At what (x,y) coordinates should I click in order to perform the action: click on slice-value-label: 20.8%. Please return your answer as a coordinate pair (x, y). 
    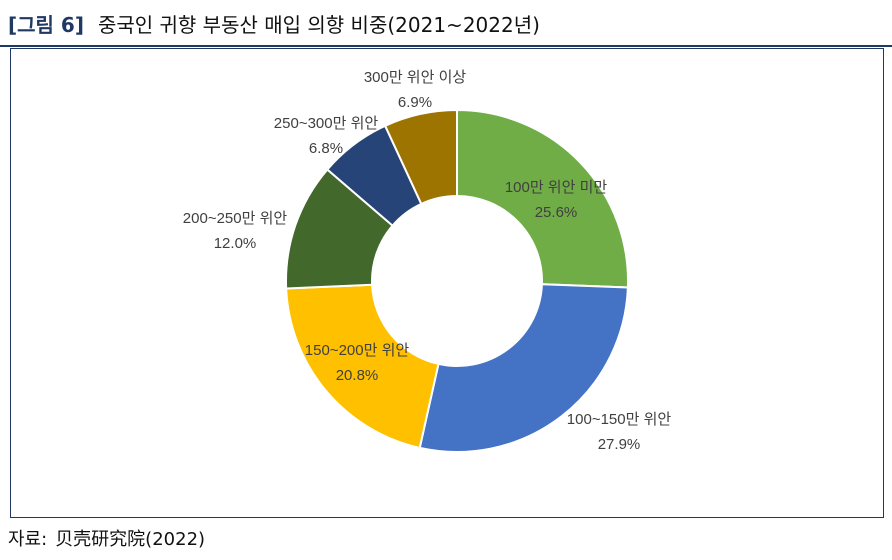
    Looking at the image, I should click on (357, 375).